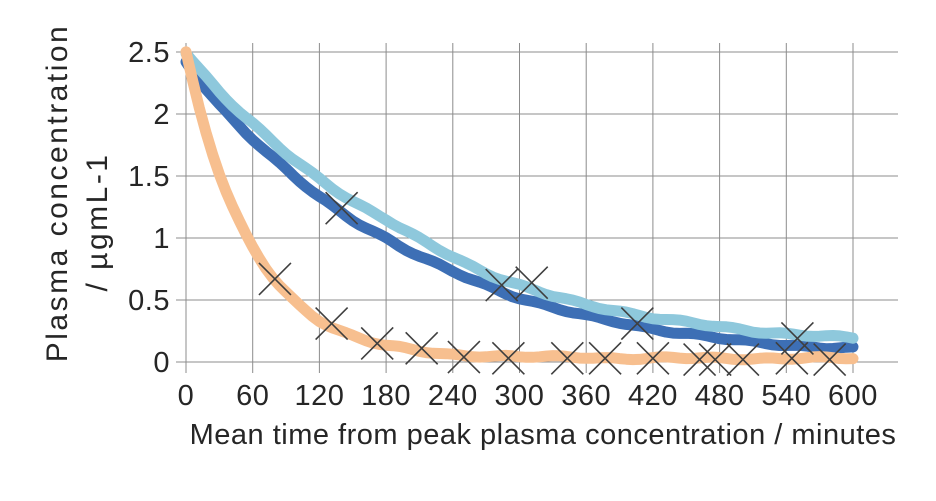 The image size is (936, 501). Describe the element at coordinates (386, 396) in the screenshot. I see `x-tick-label: 180` at that location.